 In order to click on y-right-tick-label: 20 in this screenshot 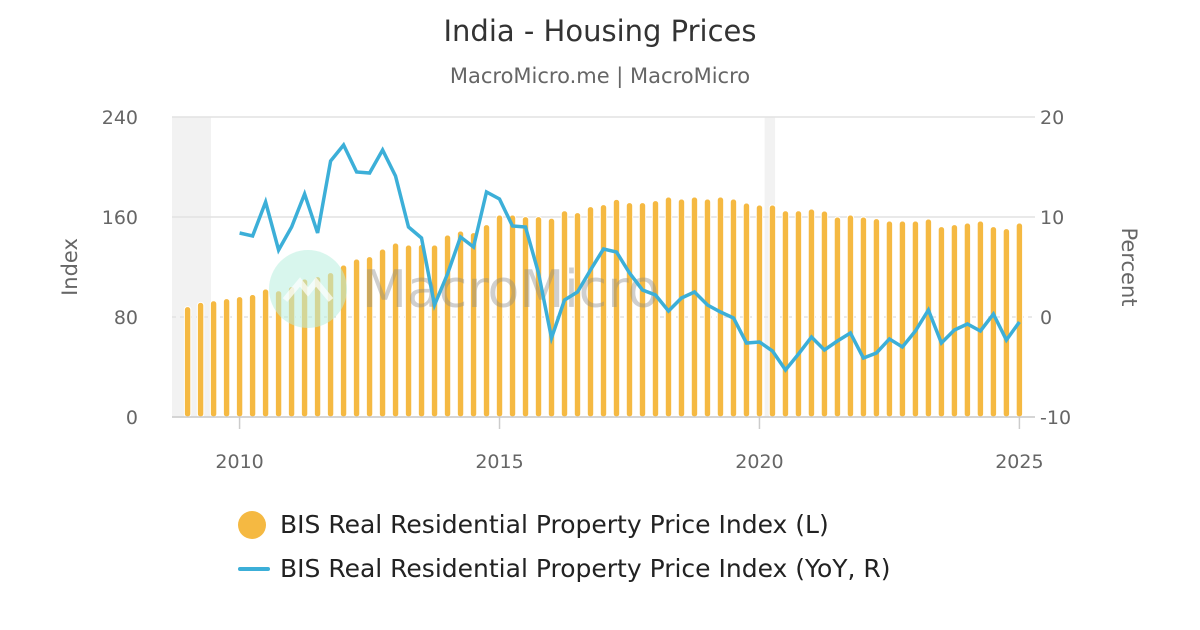, I will do `click(1052, 118)`.